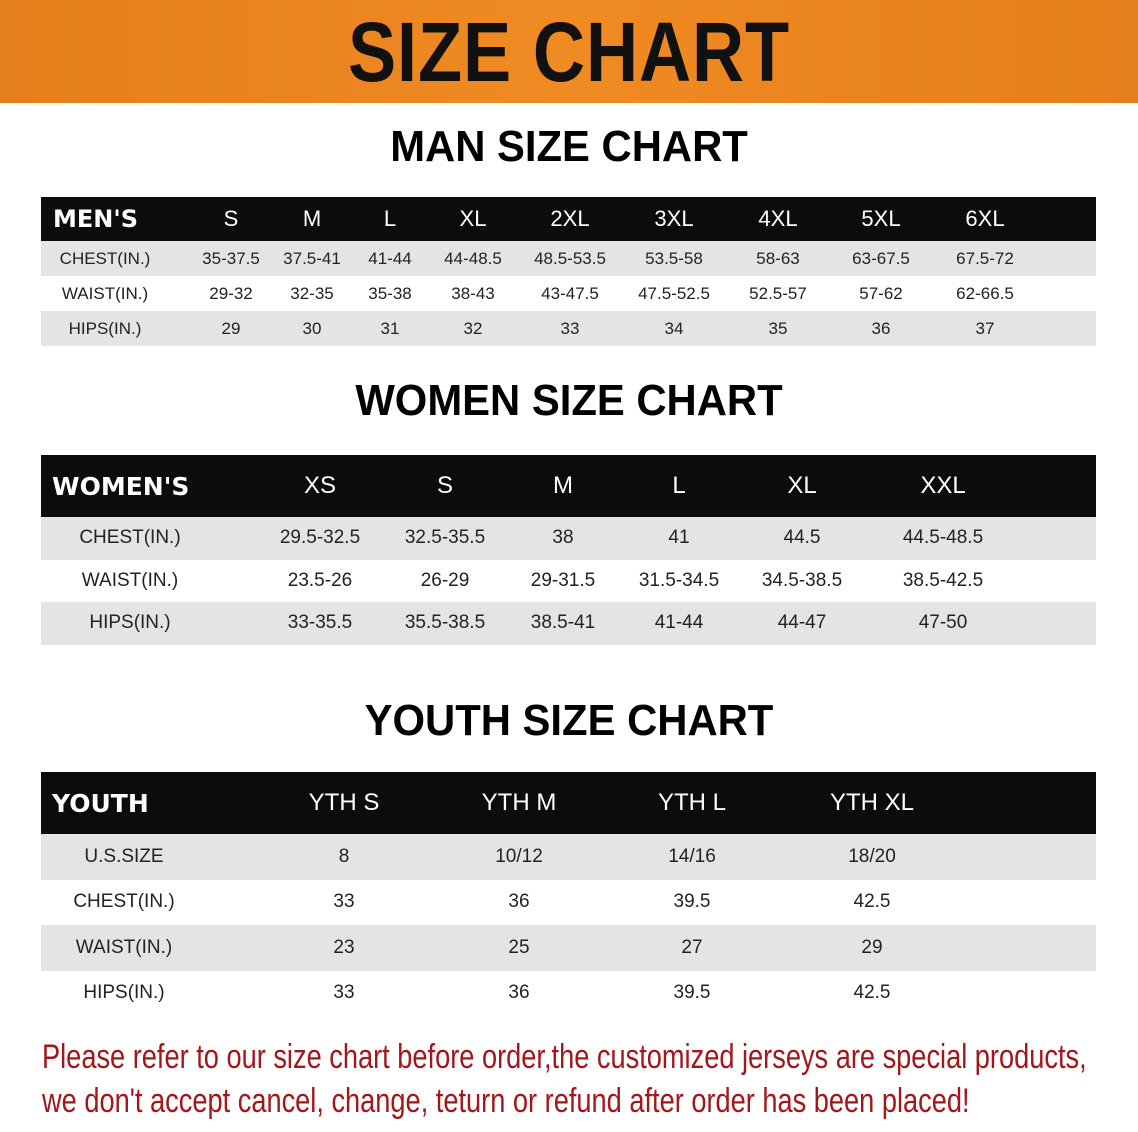 Image resolution: width=1138 pixels, height=1132 pixels. What do you see at coordinates (121, 486) in the screenshot?
I see `women-header-label: WOMEN'S` at bounding box center [121, 486].